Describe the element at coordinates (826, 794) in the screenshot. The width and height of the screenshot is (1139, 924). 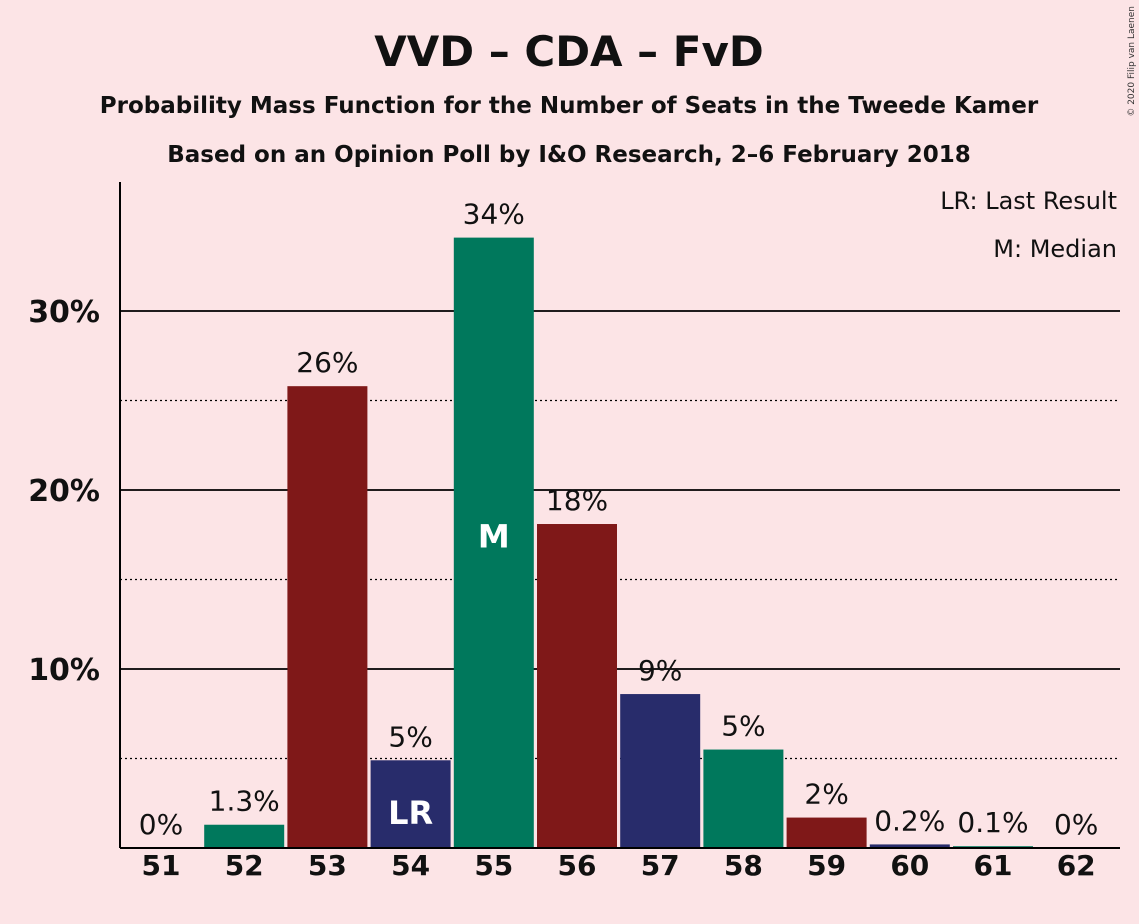
I see `data-label-59: 2%` at that location.